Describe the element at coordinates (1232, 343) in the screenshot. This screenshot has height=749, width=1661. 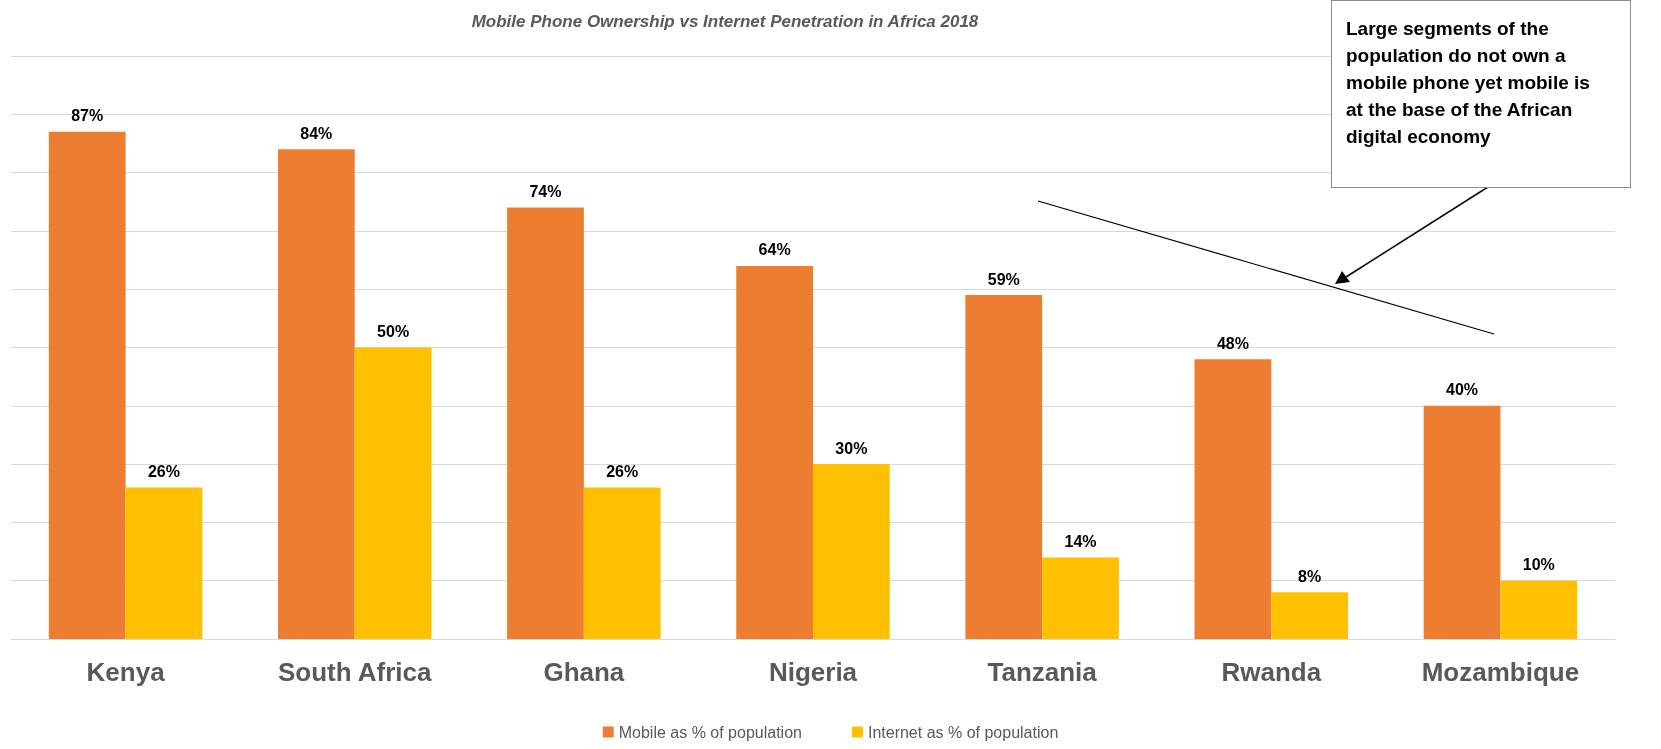
I see `data-label: 48%` at that location.